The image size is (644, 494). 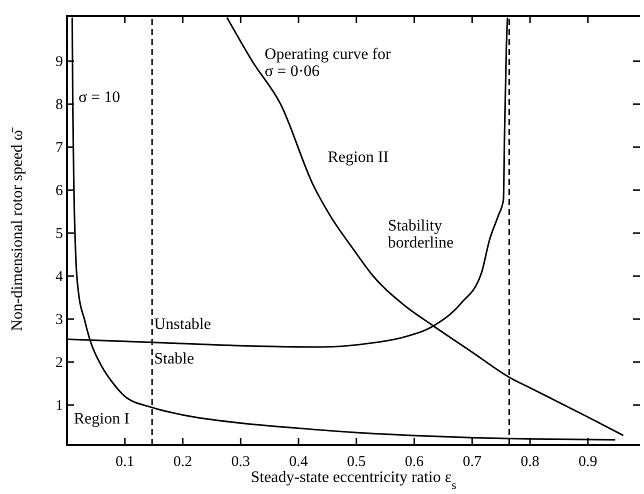 What do you see at coordinates (353, 480) in the screenshot?
I see `x-axis-title: Steady-state eccentricity ratio ε$_{s}$` at bounding box center [353, 480].